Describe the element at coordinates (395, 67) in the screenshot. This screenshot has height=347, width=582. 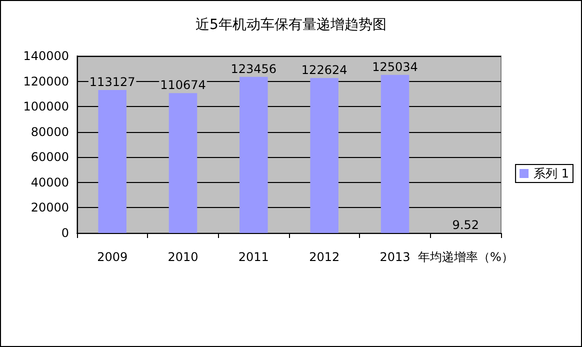
I see `data-label: 125034` at that location.